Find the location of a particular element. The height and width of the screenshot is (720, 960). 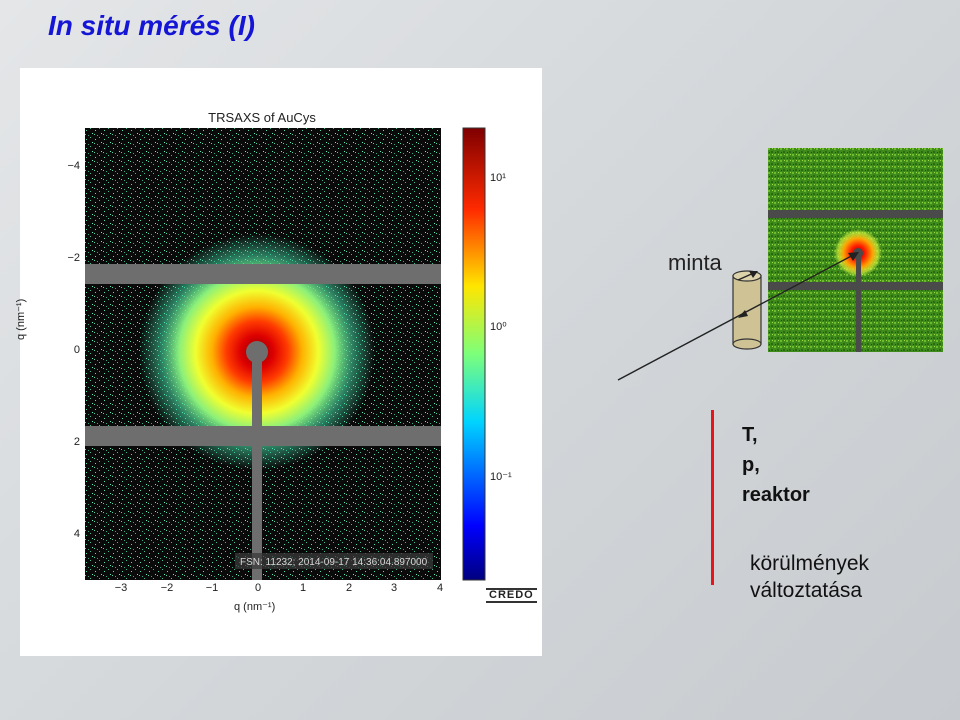

accent-bar is located at coordinates (712, 497).